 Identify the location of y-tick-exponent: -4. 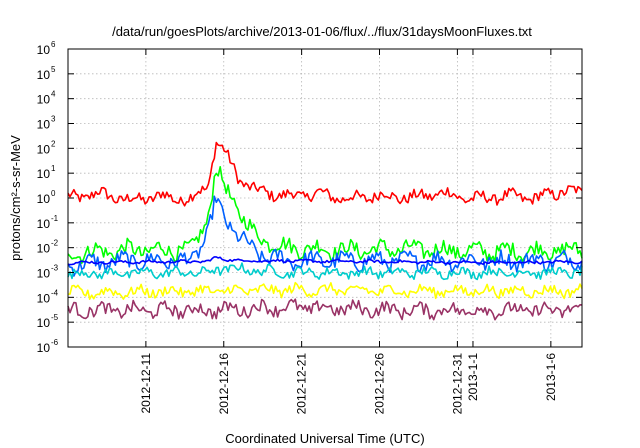
(55, 292).